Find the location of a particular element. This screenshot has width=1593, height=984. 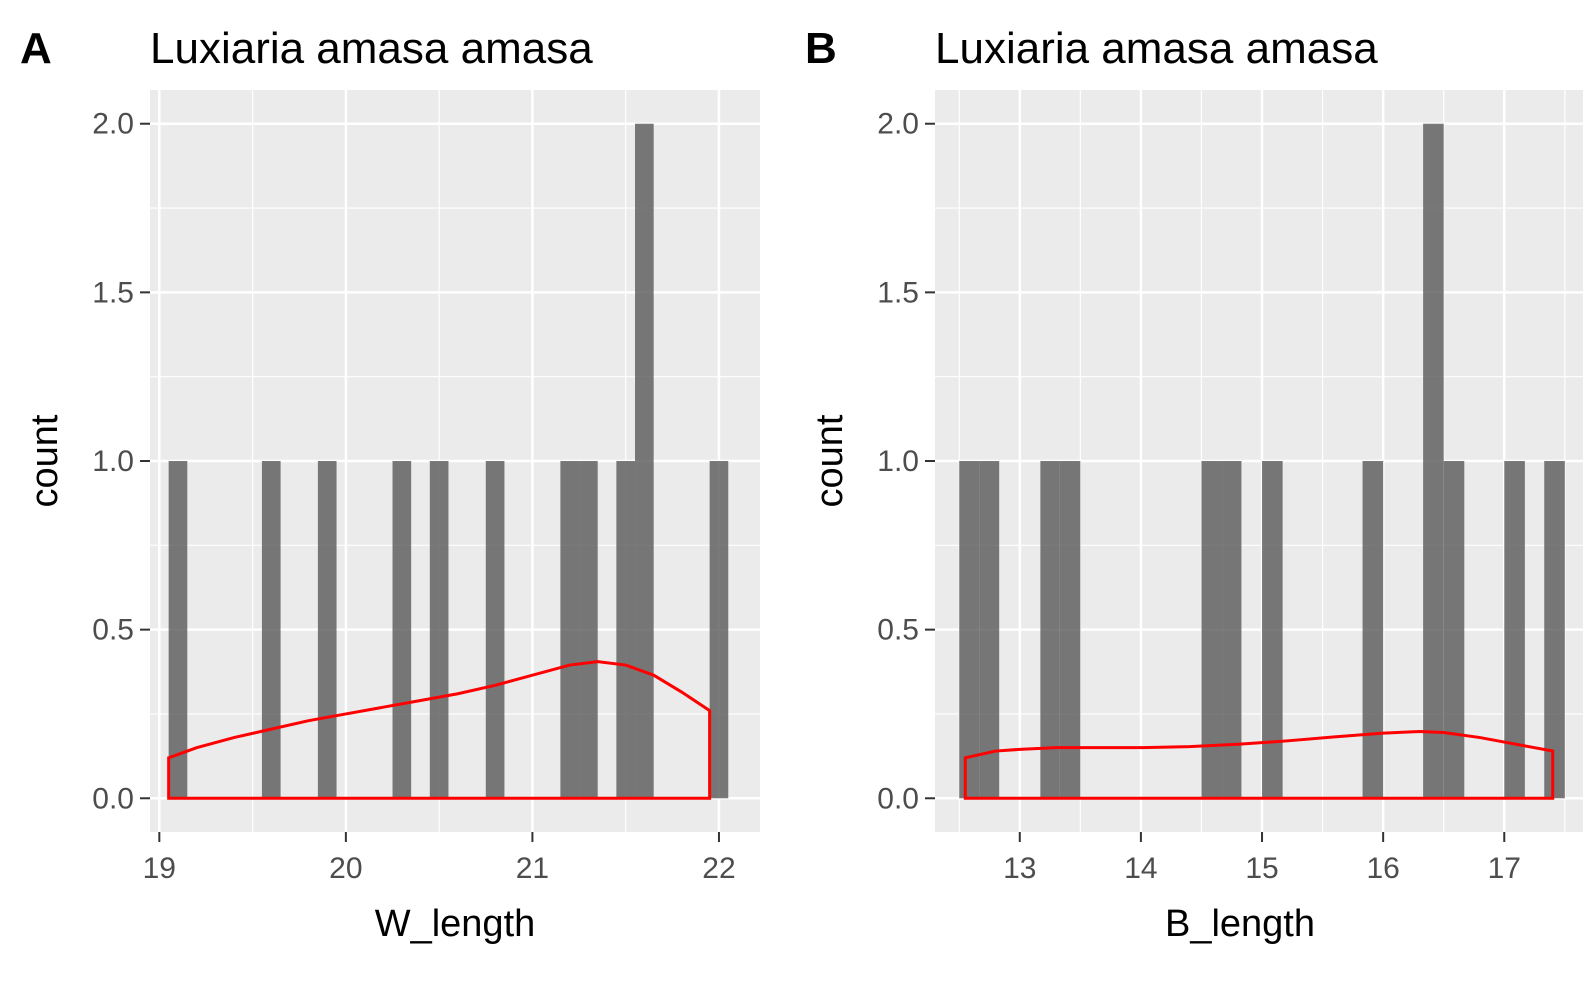

x-tick-label: 15 is located at coordinates (1261, 868).